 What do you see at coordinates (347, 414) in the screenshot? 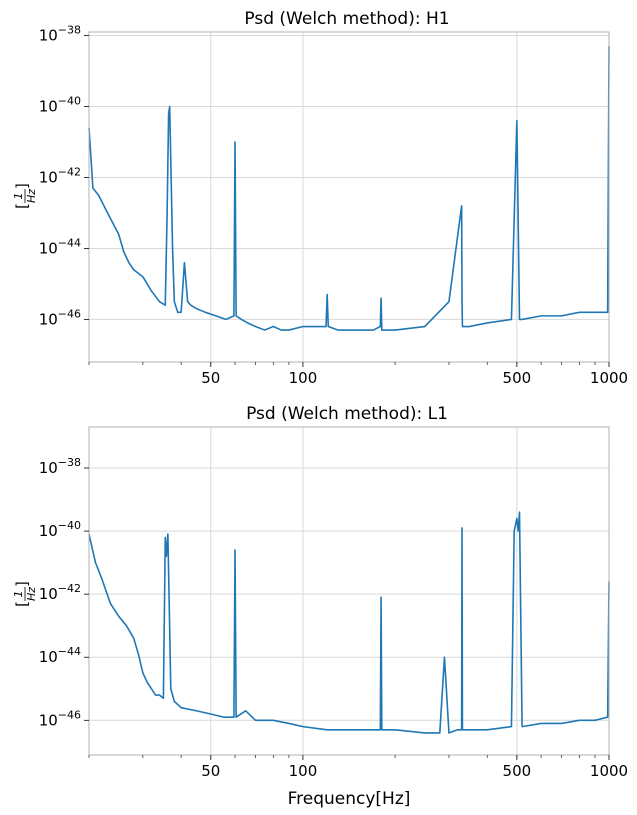
I see `chart-title: Psd (Welch method): L1` at bounding box center [347, 414].